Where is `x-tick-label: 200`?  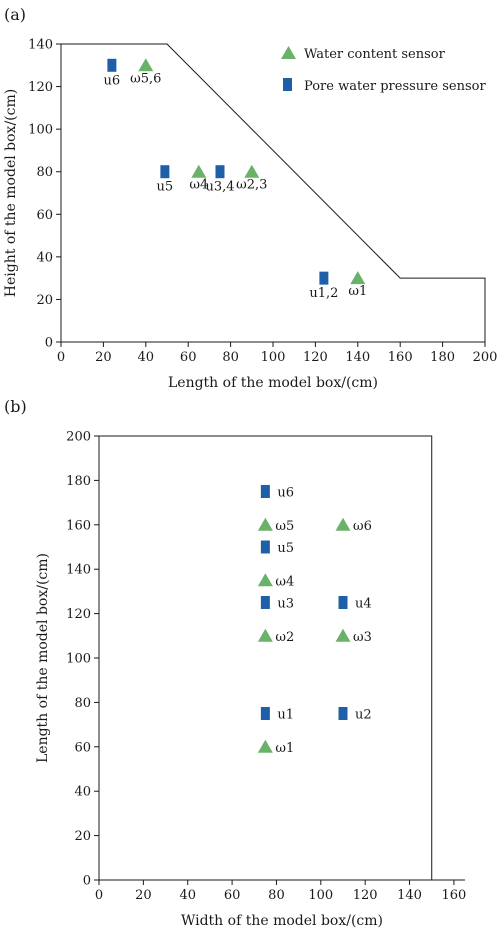 x-tick-label: 200 is located at coordinates (485, 357).